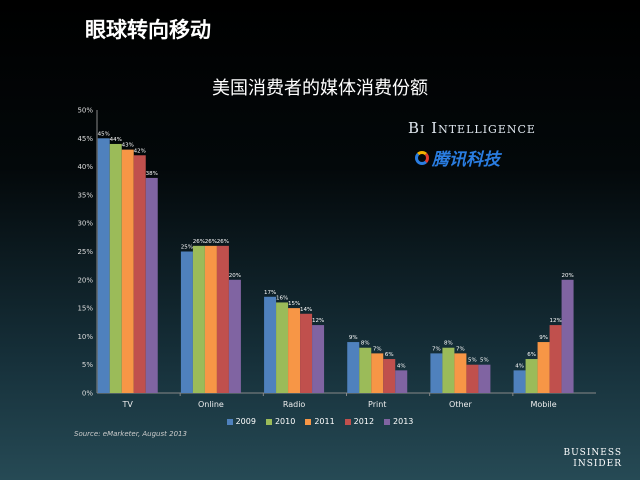  What do you see at coordinates (285, 421) in the screenshot?
I see `legend-label: 2010` at bounding box center [285, 421].